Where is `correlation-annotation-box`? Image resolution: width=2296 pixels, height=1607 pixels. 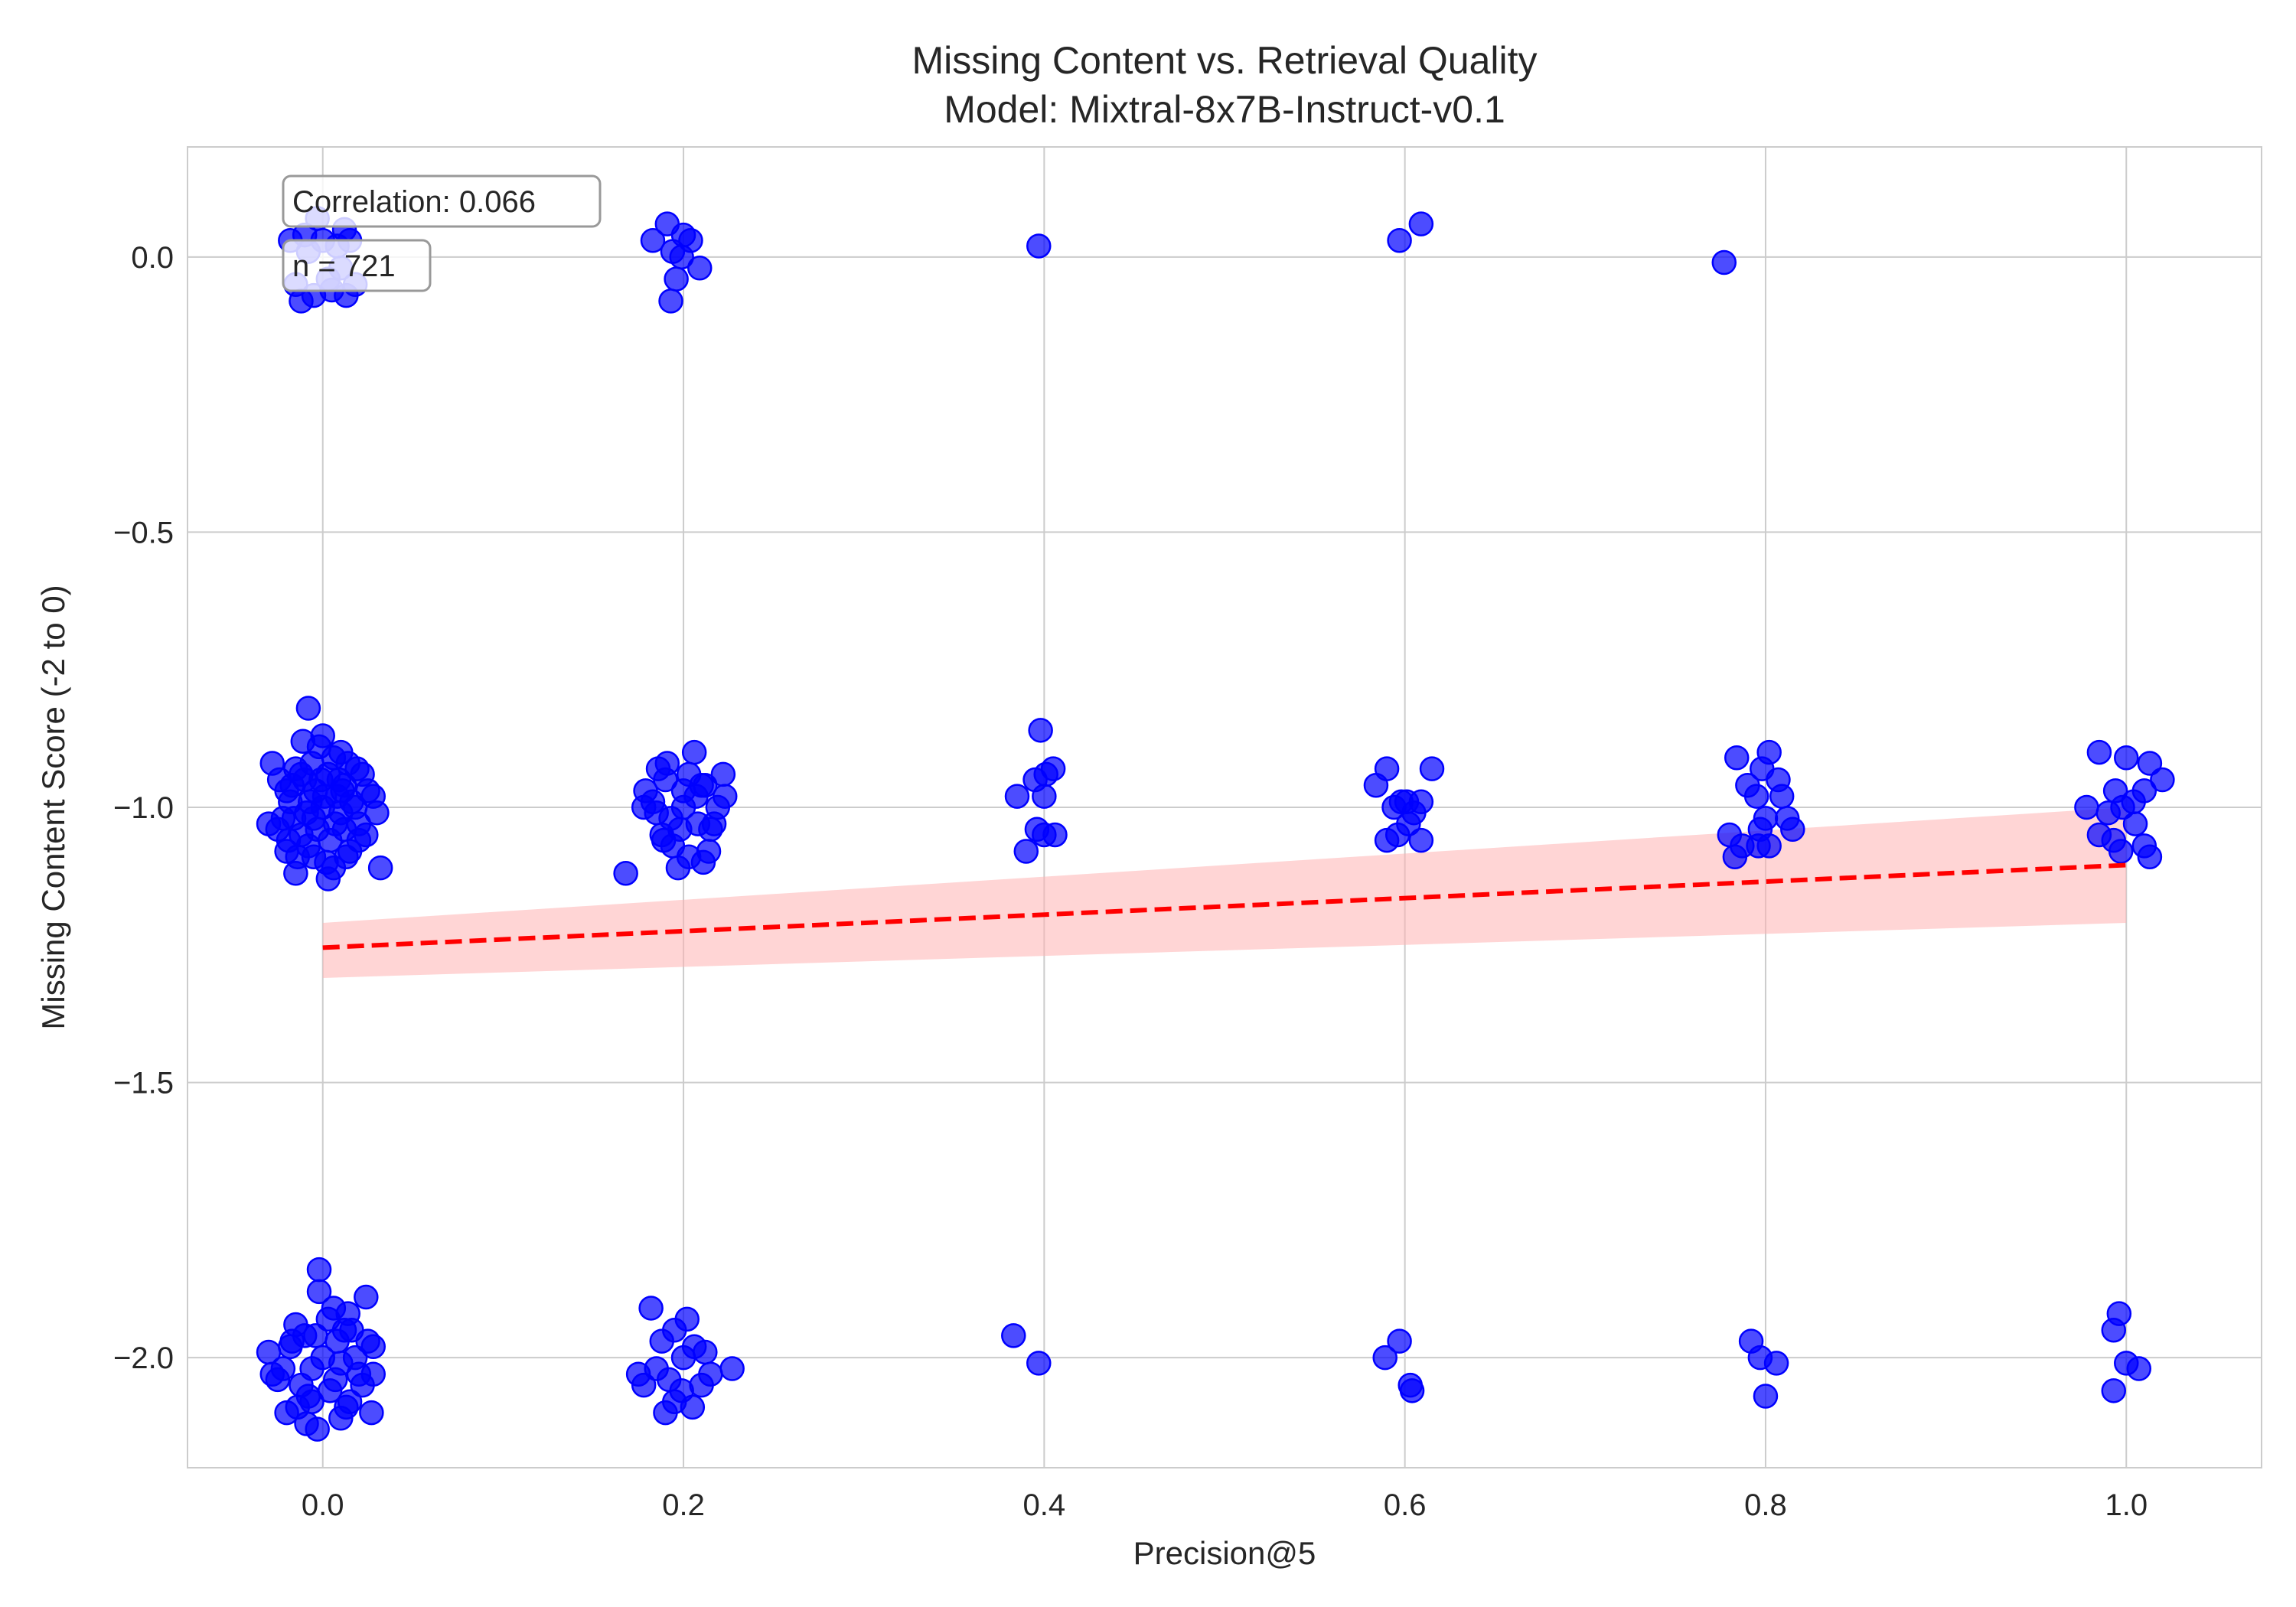
correlation-annotation-box is located at coordinates (442, 201).